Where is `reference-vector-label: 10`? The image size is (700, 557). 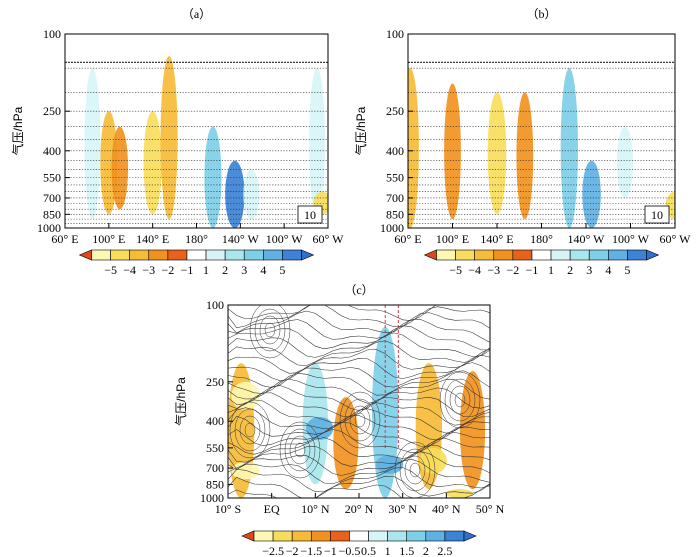 reference-vector-label: 10 is located at coordinates (310, 215).